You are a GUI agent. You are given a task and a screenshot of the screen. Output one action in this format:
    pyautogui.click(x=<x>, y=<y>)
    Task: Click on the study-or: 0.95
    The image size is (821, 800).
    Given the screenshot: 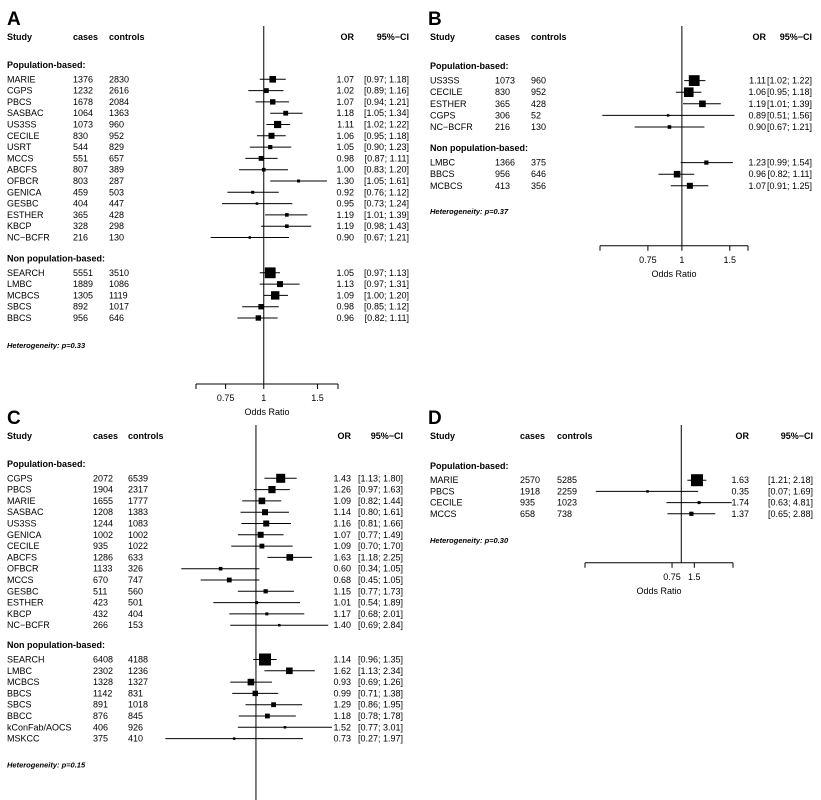 What is the action you would take?
    pyautogui.click(x=345, y=204)
    